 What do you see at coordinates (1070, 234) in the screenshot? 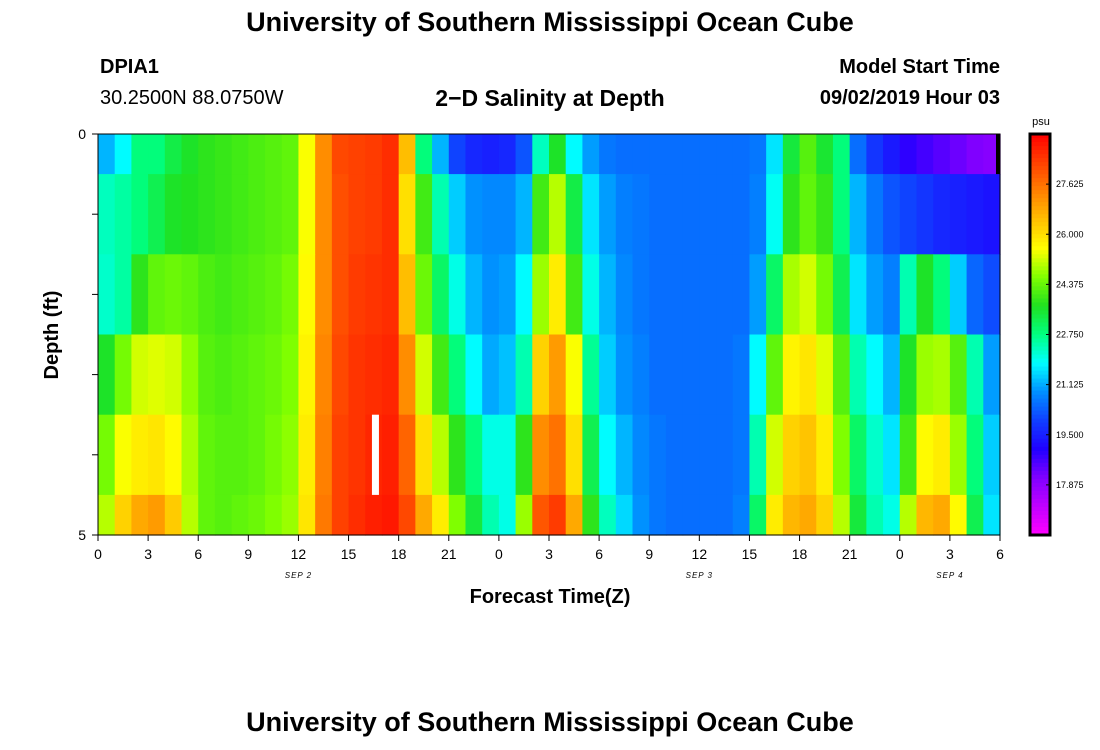
I see `colorbar-tick-label: 26.000` at bounding box center [1070, 234].